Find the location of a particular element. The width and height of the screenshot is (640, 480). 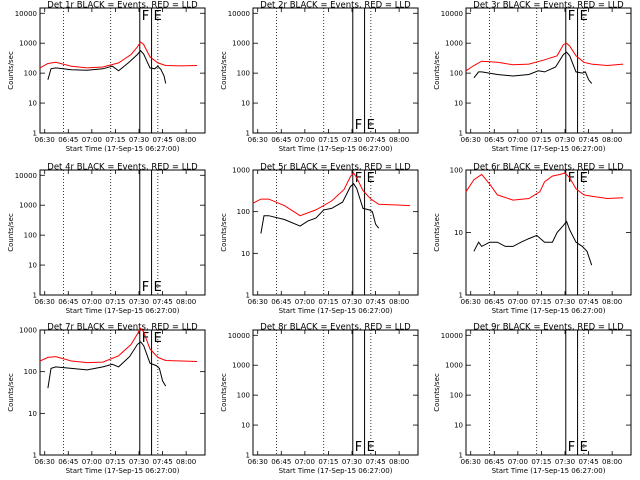

panel-title: Det 6r BLACK = Events, RED = LLD is located at coordinates (548, 168).